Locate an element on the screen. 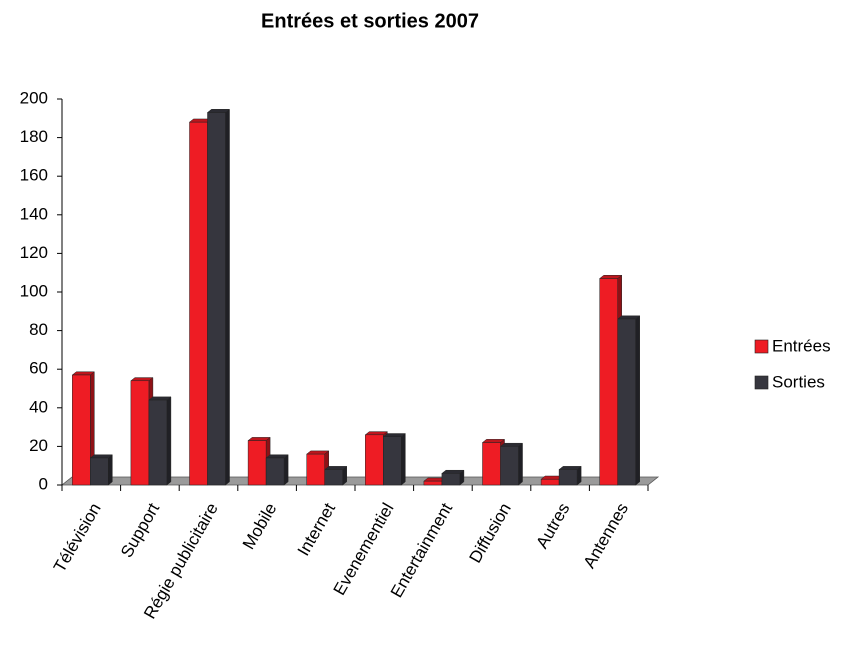 The image size is (858, 654). y-tick-label: 0 is located at coordinates (43, 483).